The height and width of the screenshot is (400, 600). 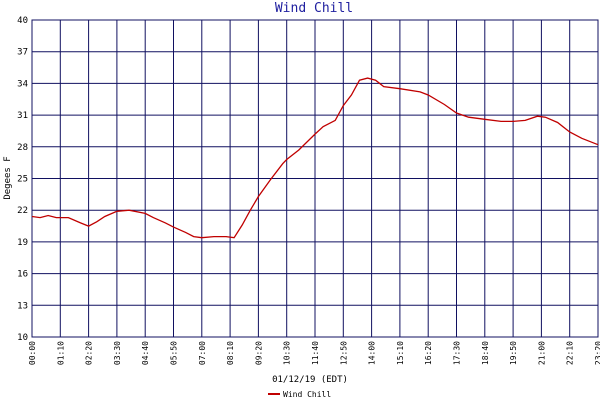 I want to click on y-tick-label: 37, so click(x=22, y=53).